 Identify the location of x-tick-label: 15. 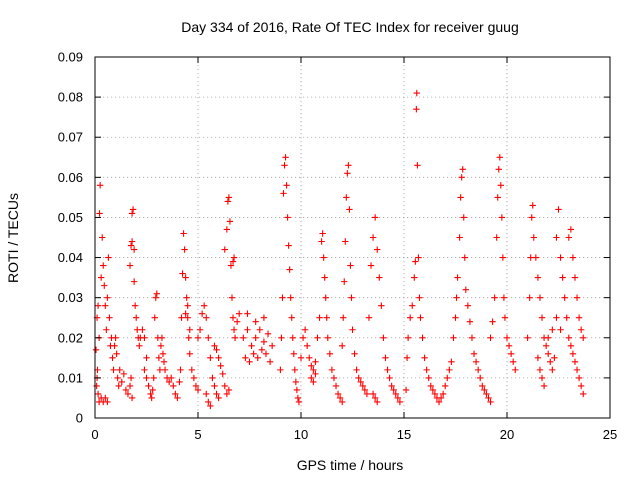
(404, 434).